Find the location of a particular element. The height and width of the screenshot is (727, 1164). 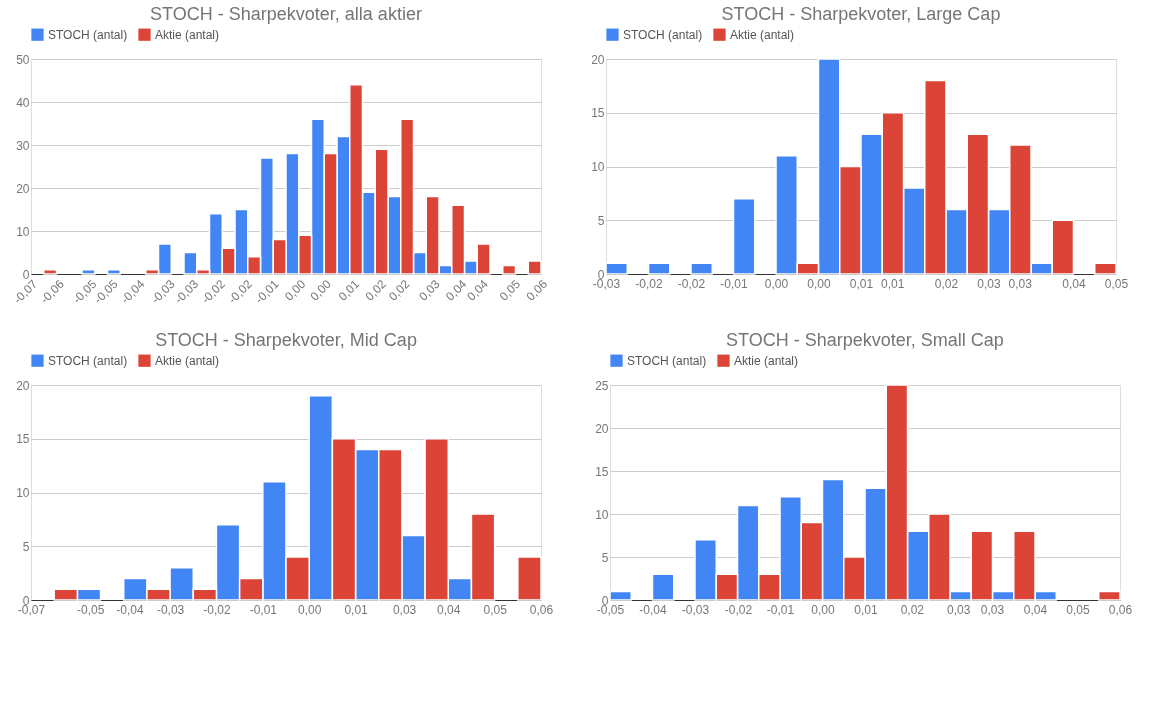

chart-title: STOCH - Sharpekvoter, Large Cap is located at coordinates (861, 14).